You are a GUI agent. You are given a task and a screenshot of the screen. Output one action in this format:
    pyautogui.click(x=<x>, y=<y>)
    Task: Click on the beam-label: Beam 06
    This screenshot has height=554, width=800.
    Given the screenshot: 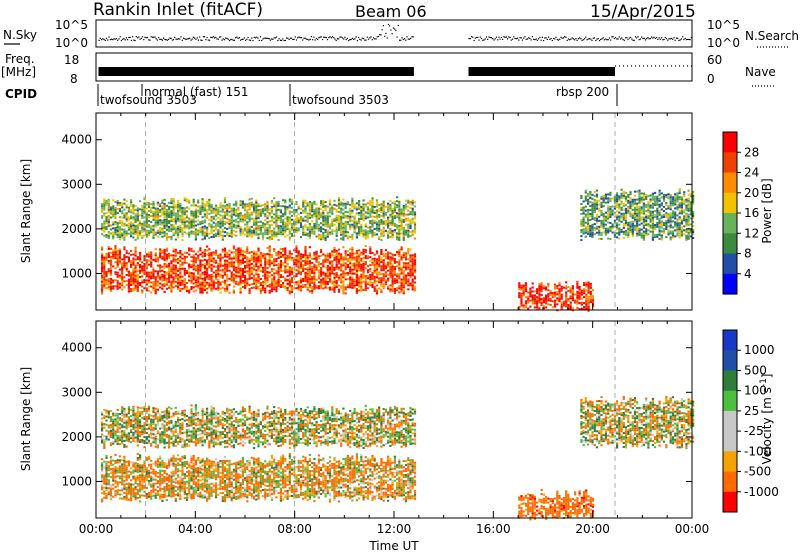 What is the action you would take?
    pyautogui.click(x=391, y=11)
    